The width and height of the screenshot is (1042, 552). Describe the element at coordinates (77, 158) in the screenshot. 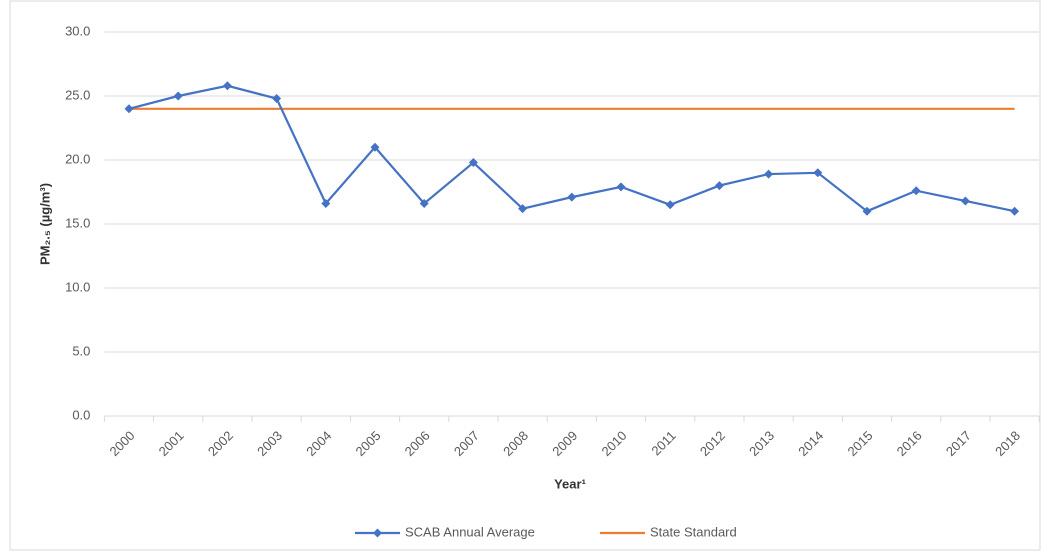

I see `y-tick-label: 20.0` at that location.